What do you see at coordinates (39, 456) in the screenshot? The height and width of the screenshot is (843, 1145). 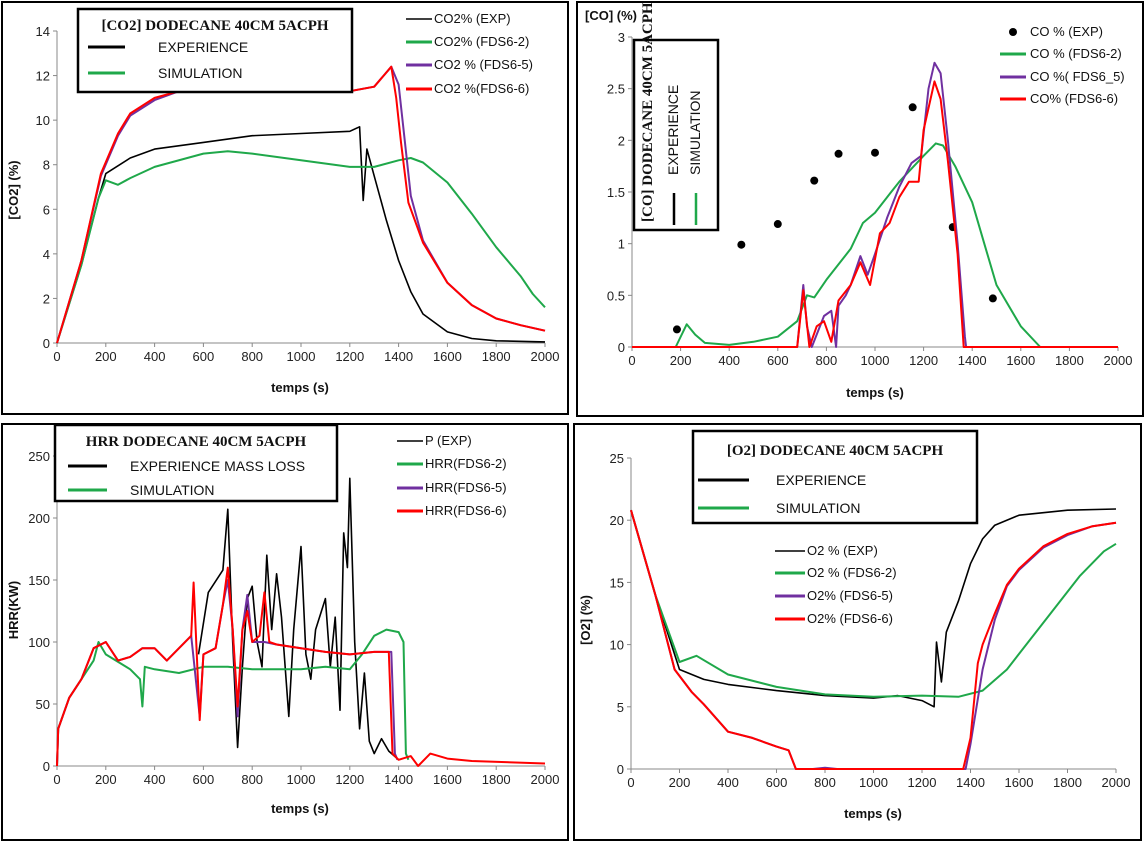 I see `y-tick-label: 250` at bounding box center [39, 456].